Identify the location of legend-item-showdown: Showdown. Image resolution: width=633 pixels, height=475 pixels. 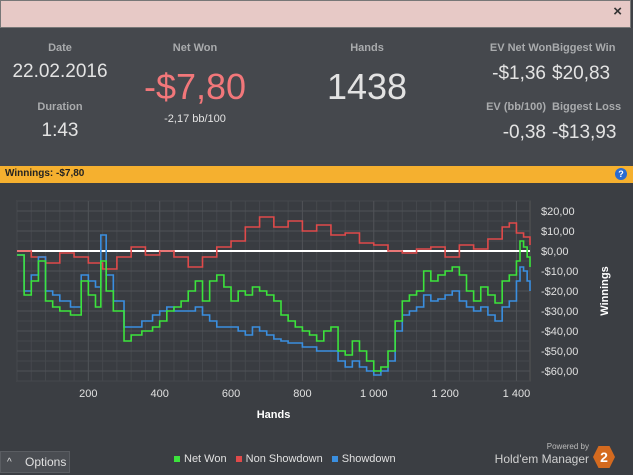
(363, 459).